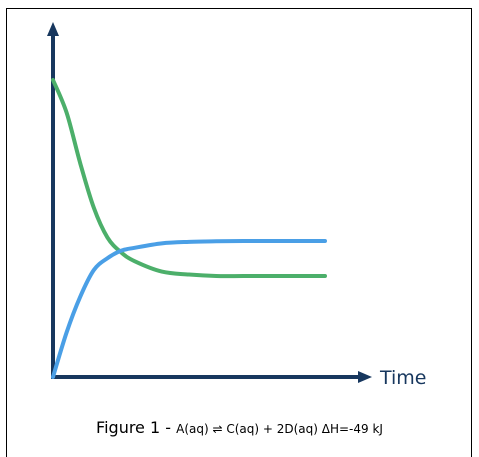 This screenshot has height=457, width=479. I want to click on x-axis: Time, so click(239, 378).